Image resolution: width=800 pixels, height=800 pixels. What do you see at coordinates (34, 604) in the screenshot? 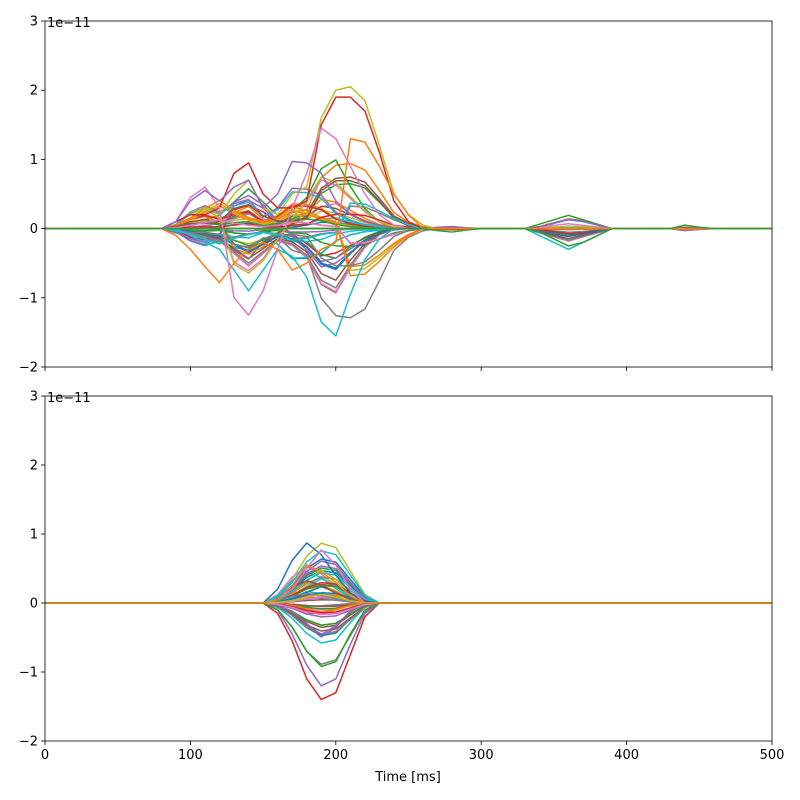
I see `bottom-y-tick-label-0: 0` at bounding box center [34, 604].